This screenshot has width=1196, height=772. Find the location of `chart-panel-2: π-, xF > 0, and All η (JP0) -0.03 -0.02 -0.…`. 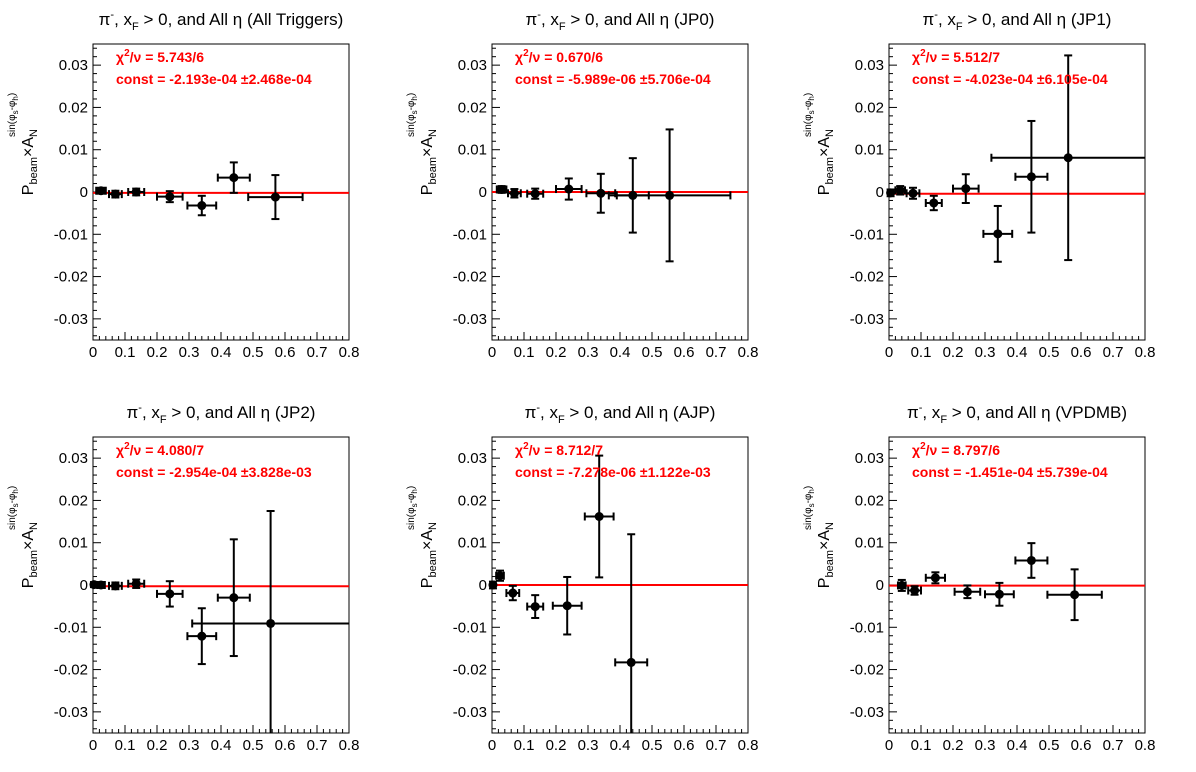

chart-panel-2: π-, xF > 0, and All η (JP0) -0.03 -0.02 -0.… is located at coordinates (582, 185).